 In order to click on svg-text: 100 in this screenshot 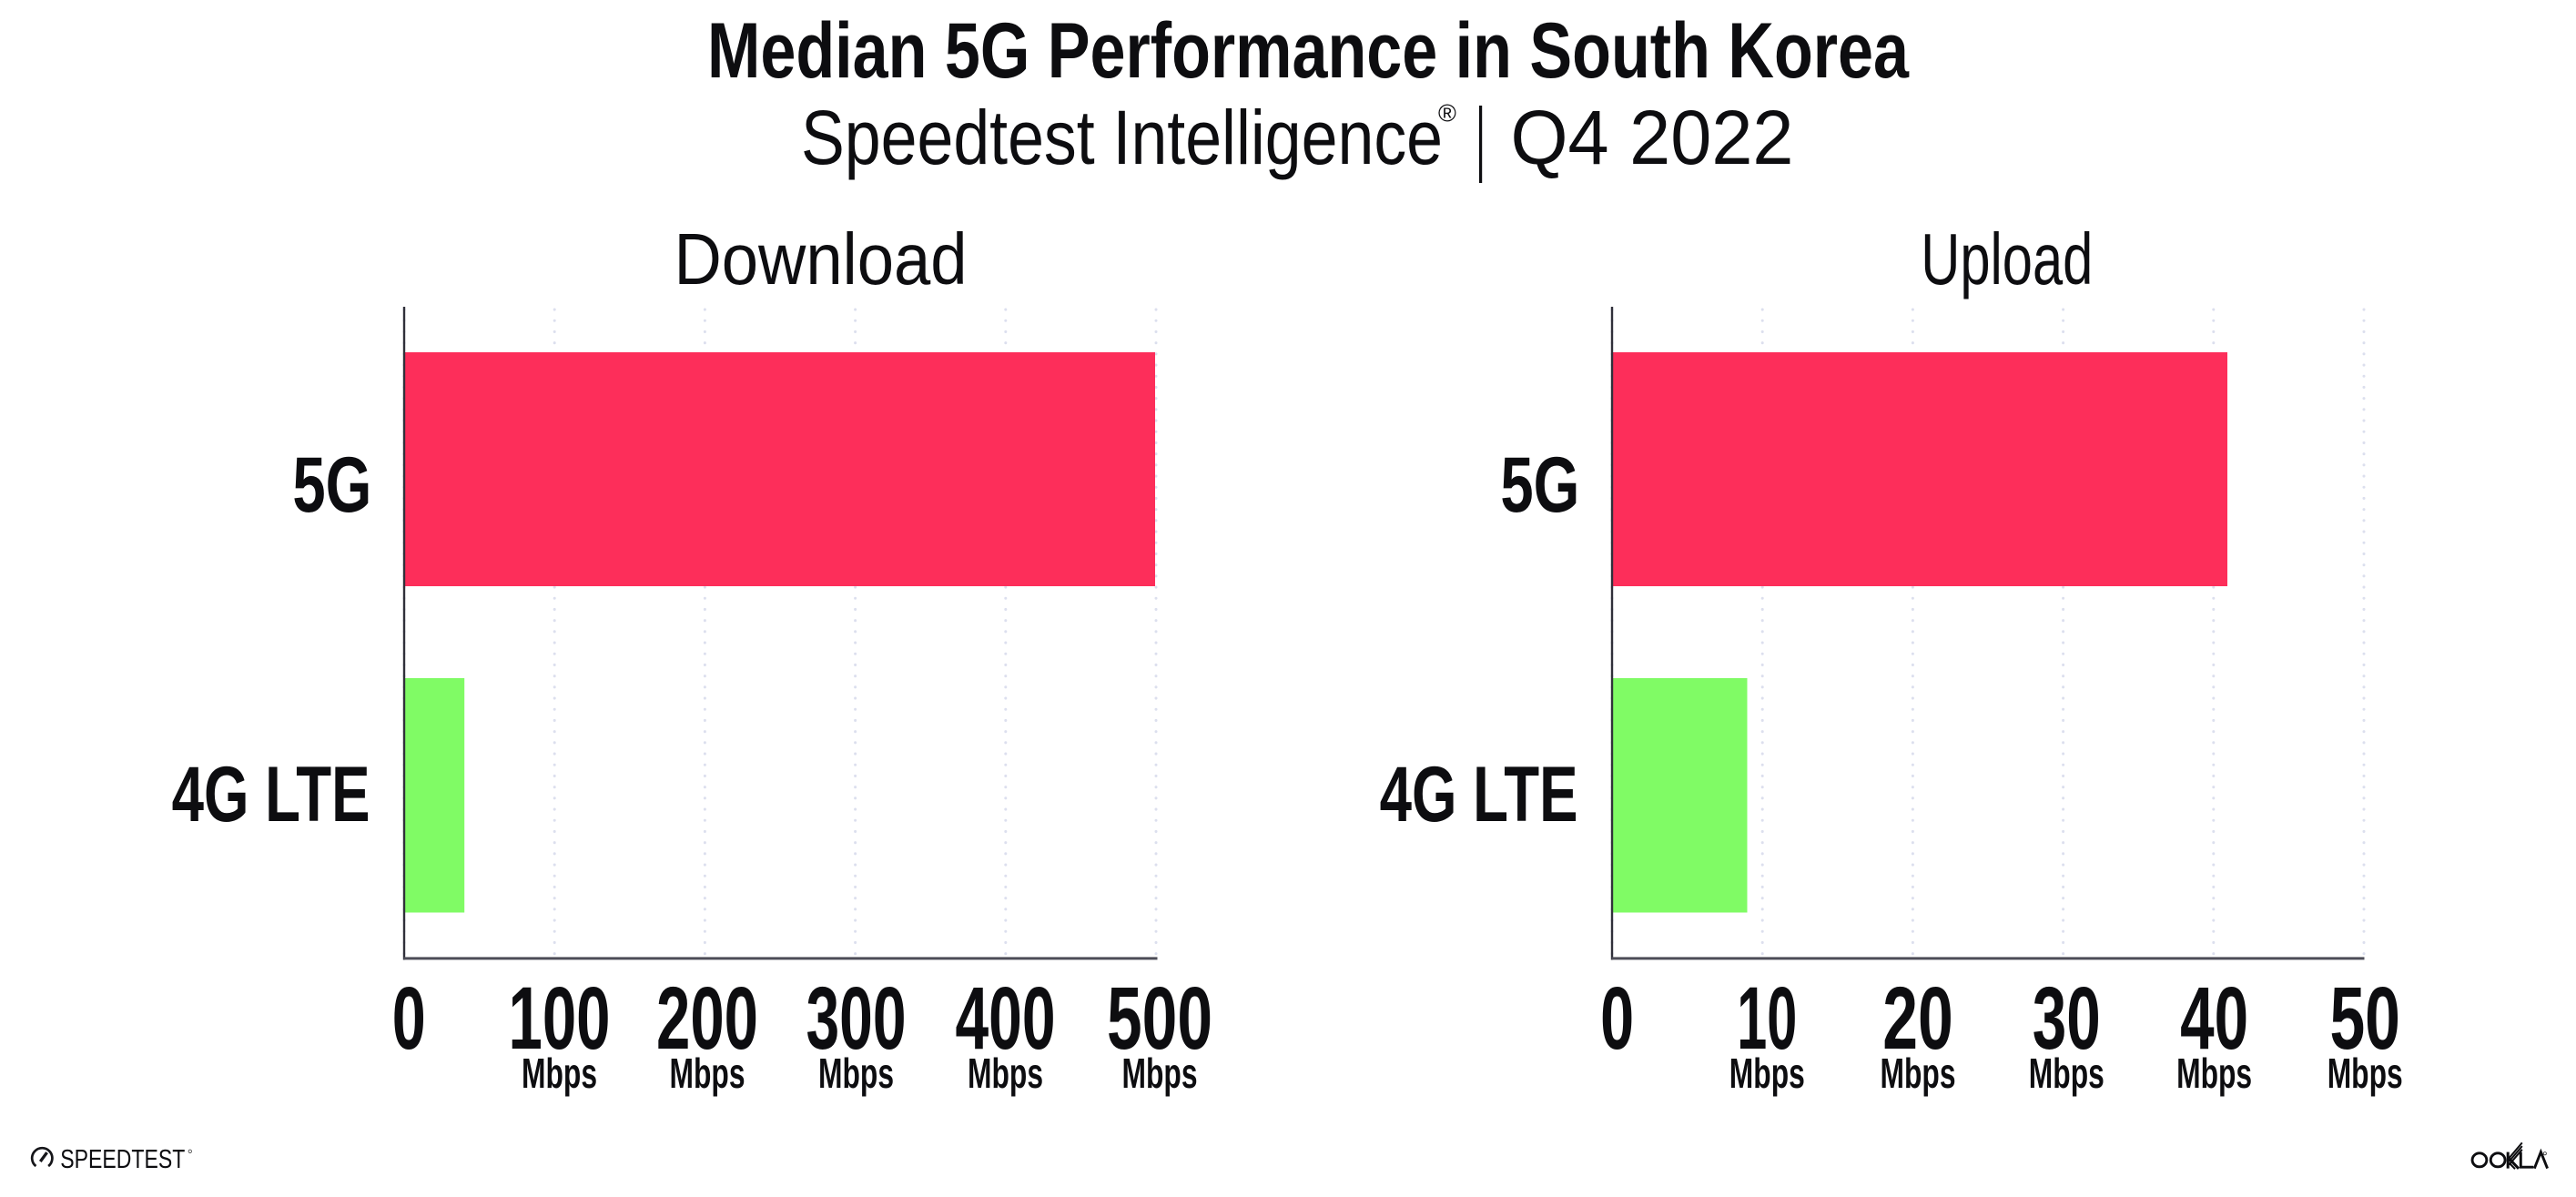, I will do `click(560, 1018)`.